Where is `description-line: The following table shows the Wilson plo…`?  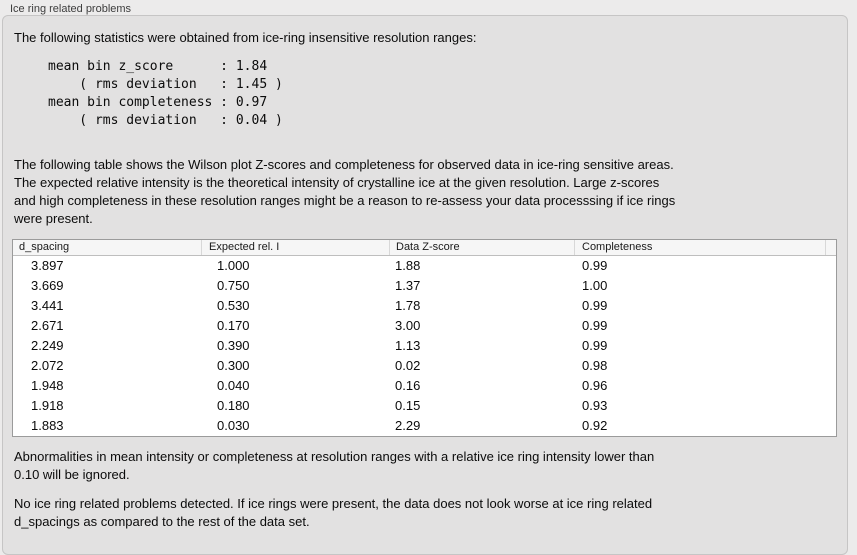 description-line: The following table shows the Wilson plo… is located at coordinates (344, 164).